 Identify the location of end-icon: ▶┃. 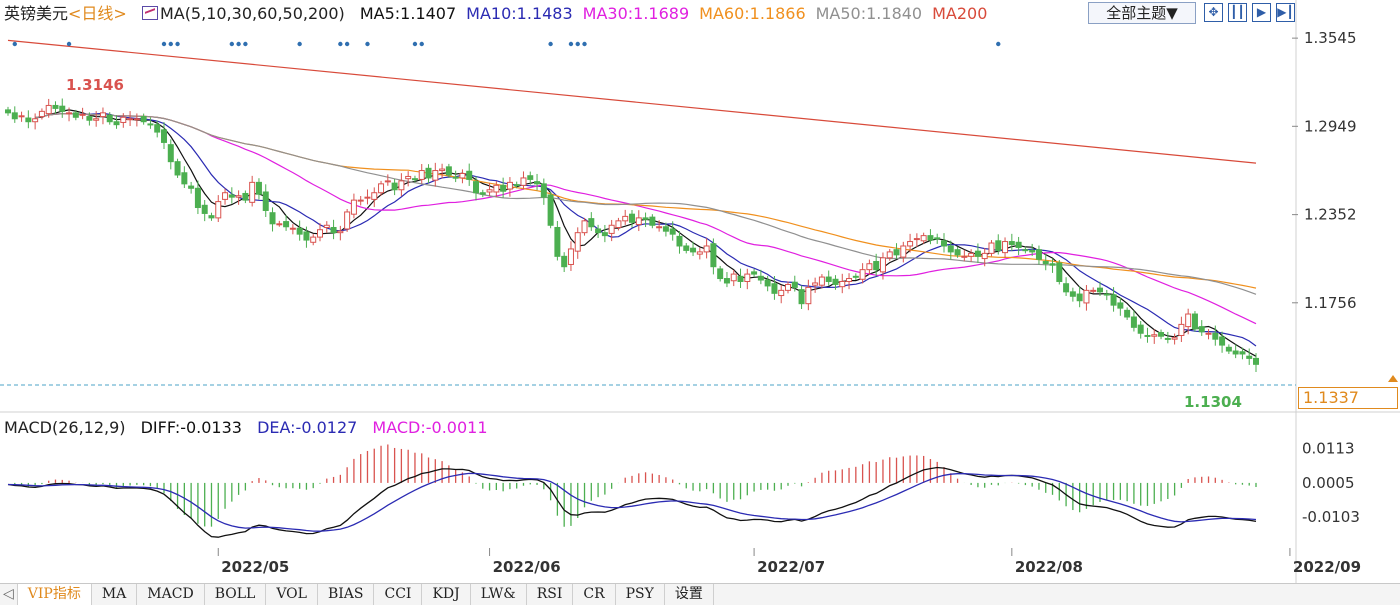
(1285, 12).